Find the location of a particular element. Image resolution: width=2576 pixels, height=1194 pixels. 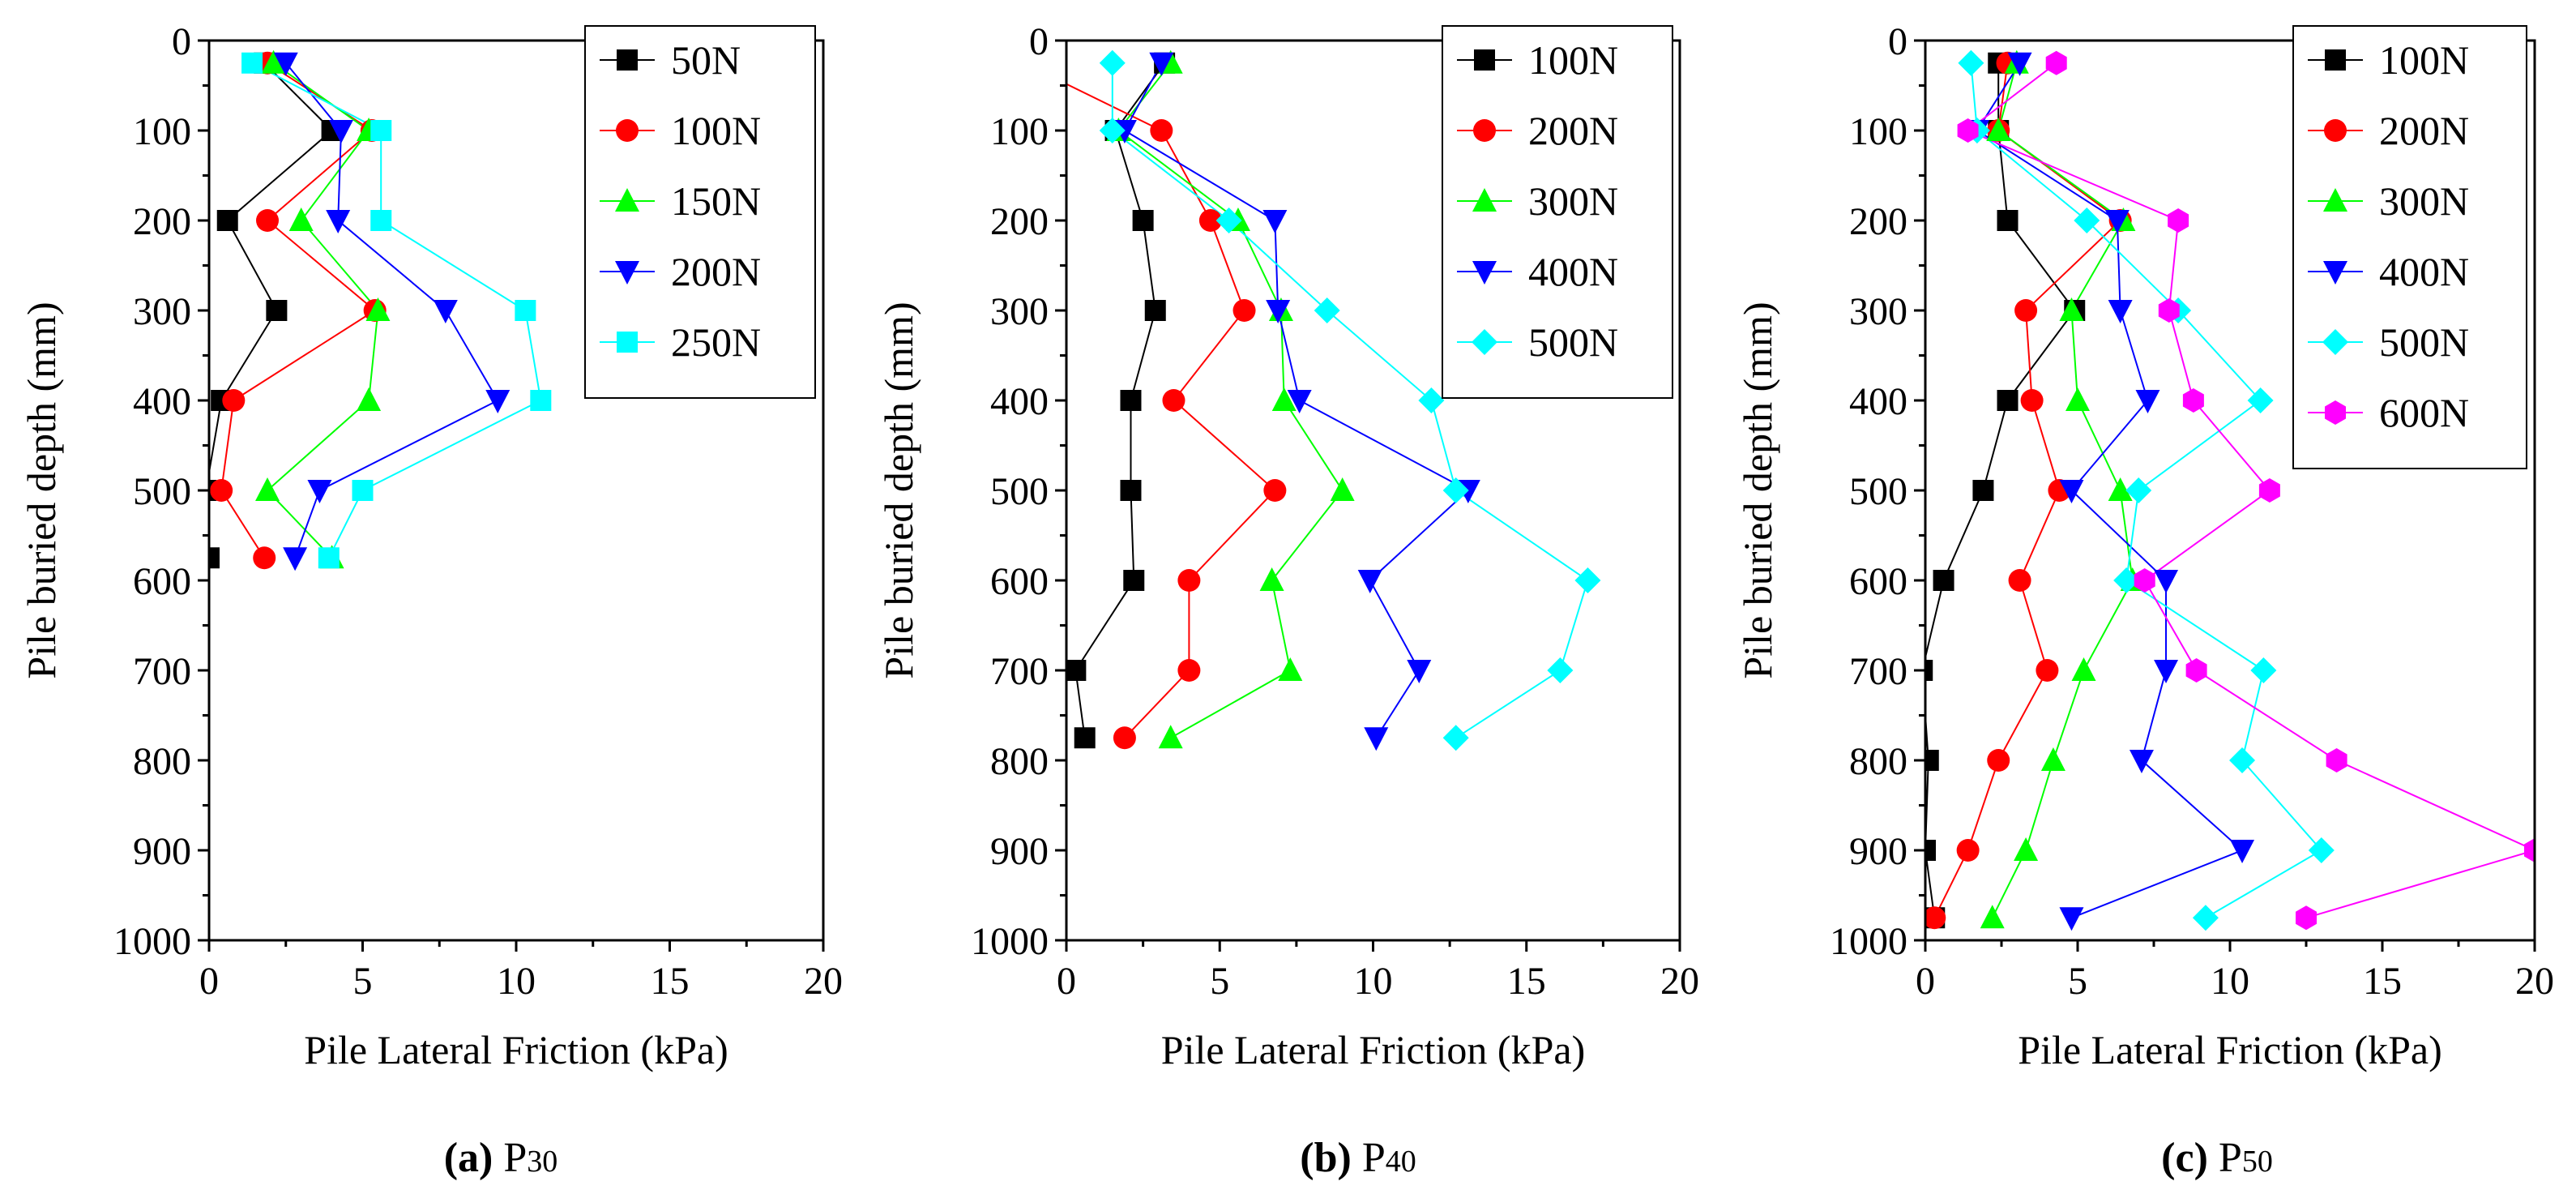

legend-marker-150N is located at coordinates (627, 200).